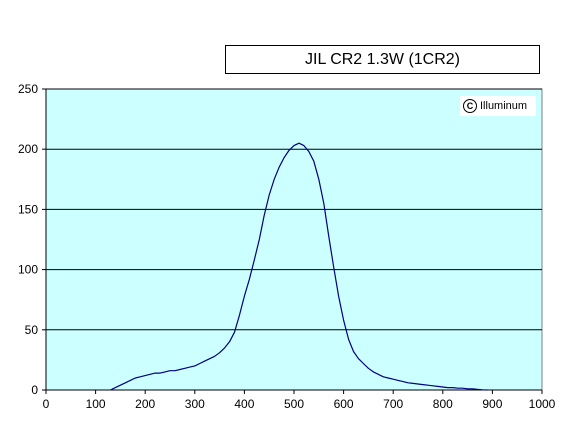 The image size is (581, 436). What do you see at coordinates (34, 390) in the screenshot?
I see `y-tick-label: 0` at bounding box center [34, 390].